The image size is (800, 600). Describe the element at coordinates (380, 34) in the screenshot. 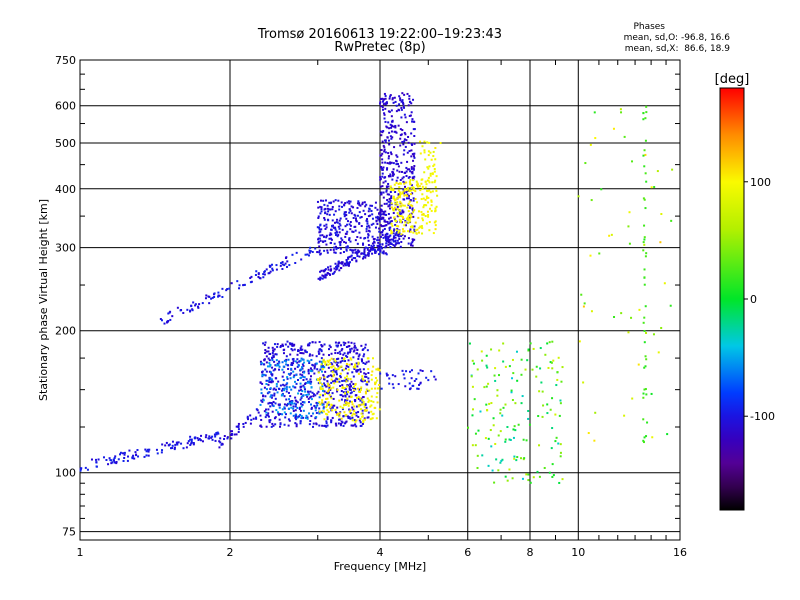

I see `chart-title: Tromsø 20160613 19:22:00–19:23:43` at that location.